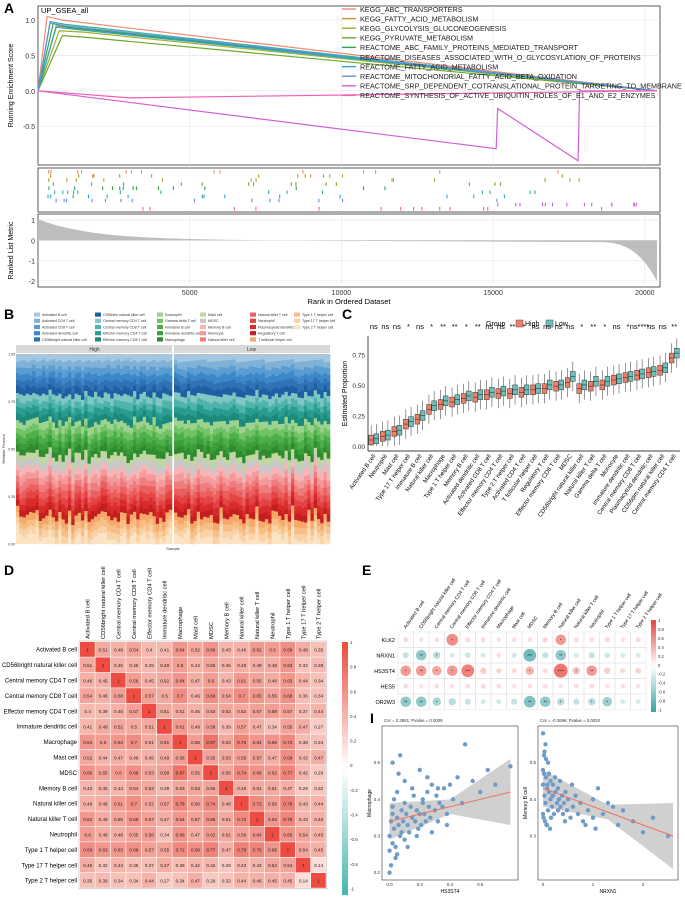 This screenshot has height=902, width=685. What do you see at coordinates (32, 262) in the screenshot?
I see `gsea-metric-ytick: -1` at bounding box center [32, 262].